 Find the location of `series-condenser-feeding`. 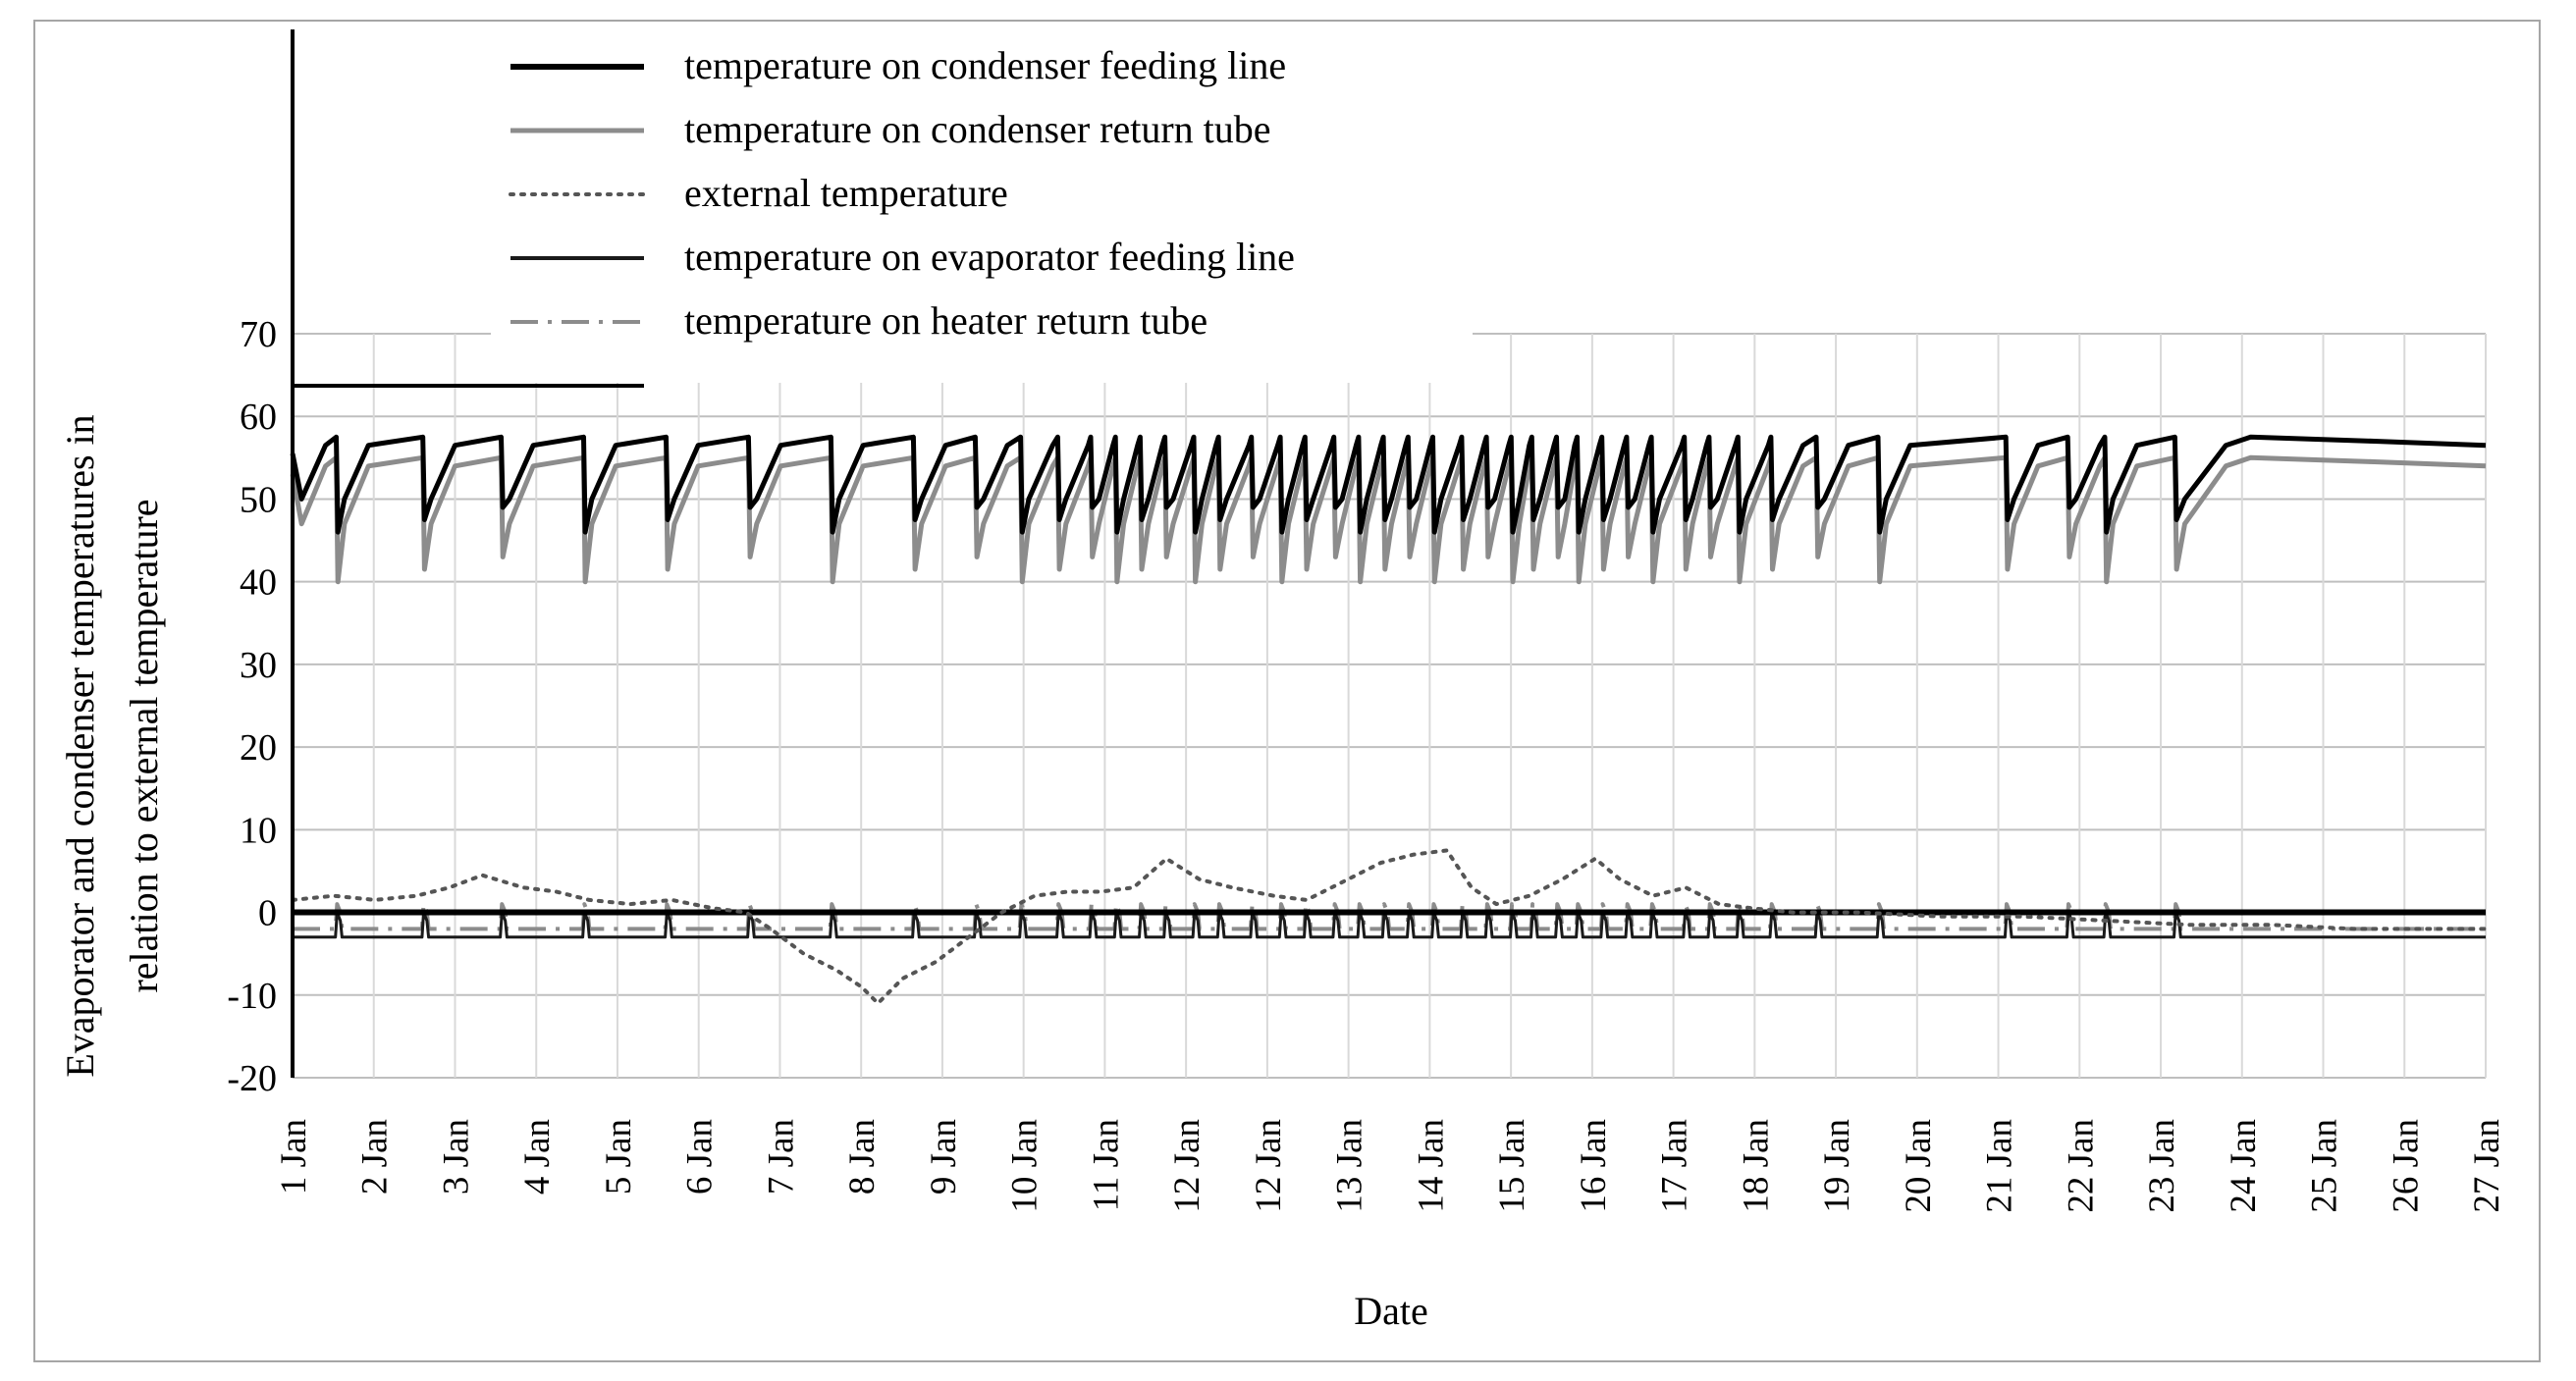

series-condenser-feeding is located at coordinates (1388, 484).